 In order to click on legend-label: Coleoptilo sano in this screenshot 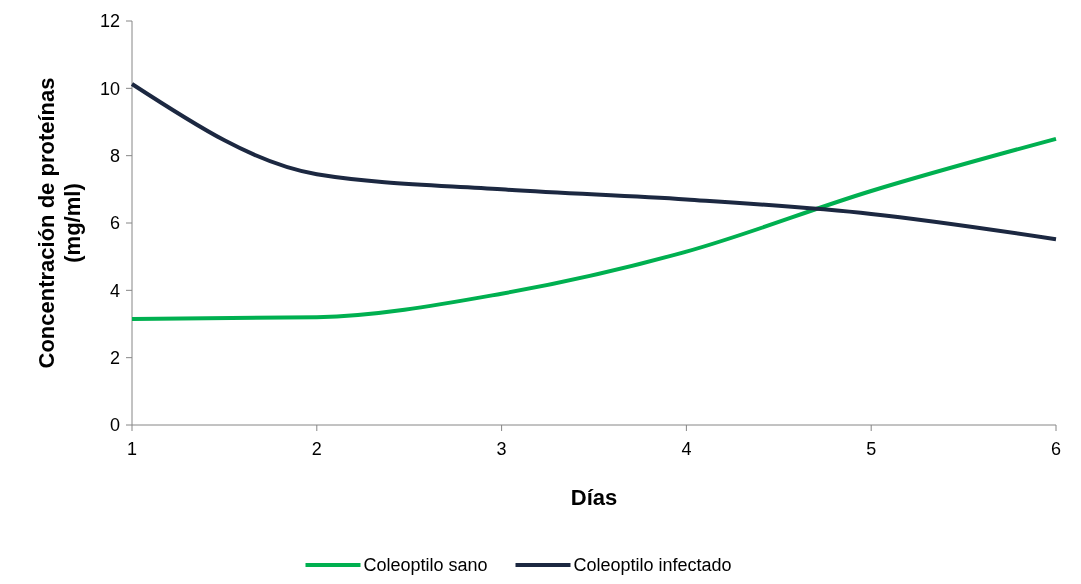, I will do `click(425, 565)`.